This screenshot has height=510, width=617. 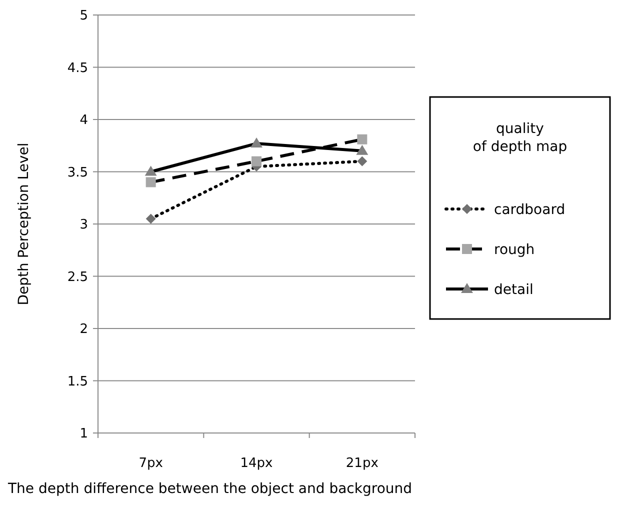 What do you see at coordinates (24, 224) in the screenshot?
I see `y-axis-title: Depth Perception Level` at bounding box center [24, 224].